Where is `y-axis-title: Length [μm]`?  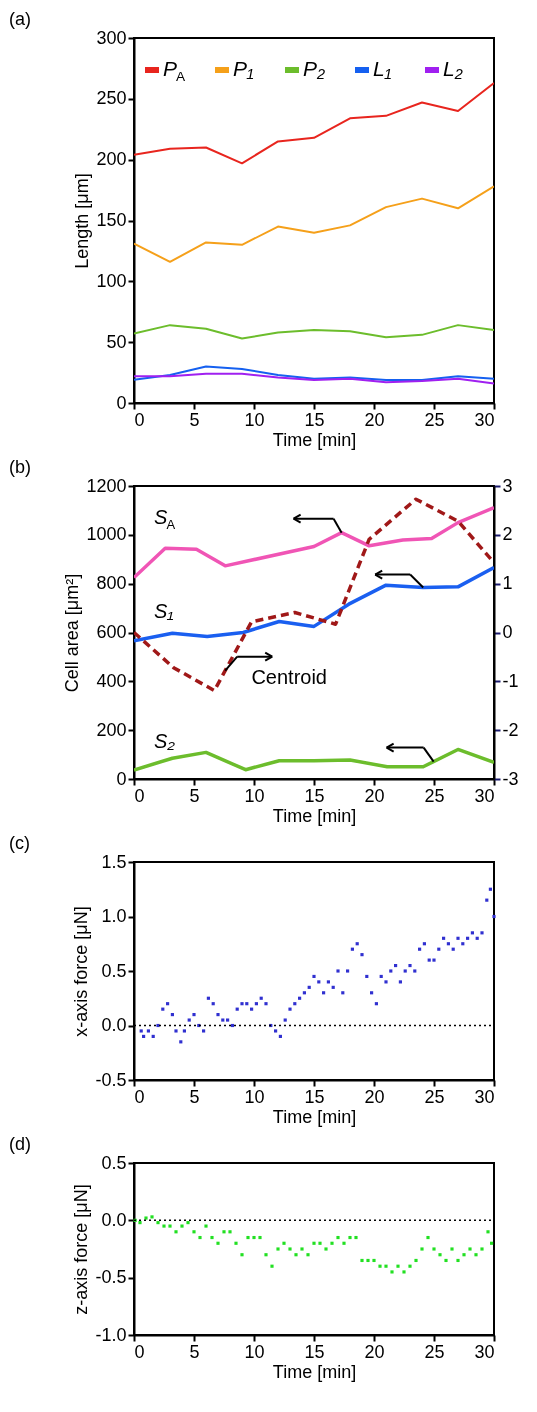
y-axis-title: Length [μm] is located at coordinates (82, 221).